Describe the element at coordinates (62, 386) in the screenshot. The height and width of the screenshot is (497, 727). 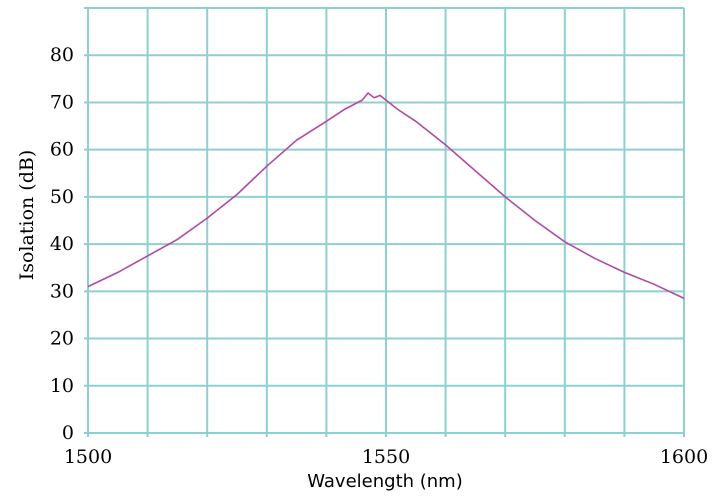
I see `y-tick-label: 10` at that location.